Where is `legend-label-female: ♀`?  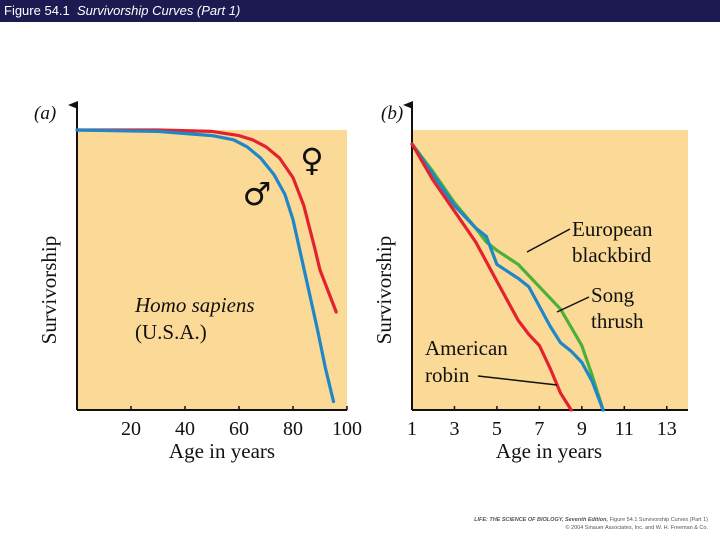
legend-label-female: ♀ is located at coordinates (311, 160).